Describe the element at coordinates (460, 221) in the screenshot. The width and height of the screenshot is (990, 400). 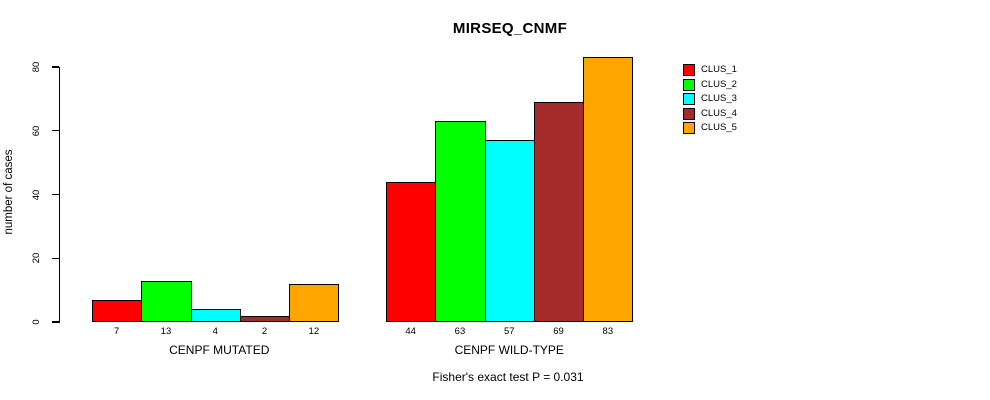
I see `bar-clus_2-wildtype` at that location.